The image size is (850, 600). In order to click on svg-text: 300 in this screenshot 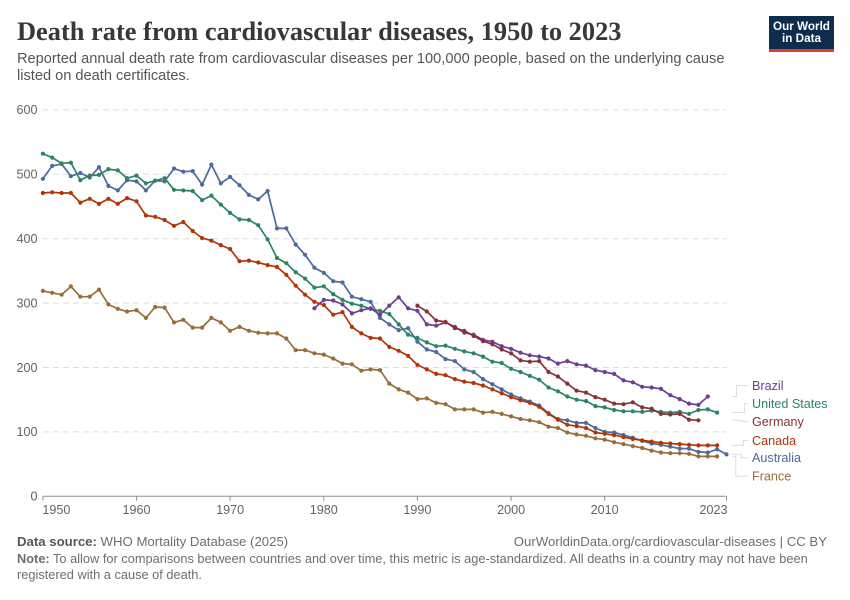, I will do `click(26, 303)`.